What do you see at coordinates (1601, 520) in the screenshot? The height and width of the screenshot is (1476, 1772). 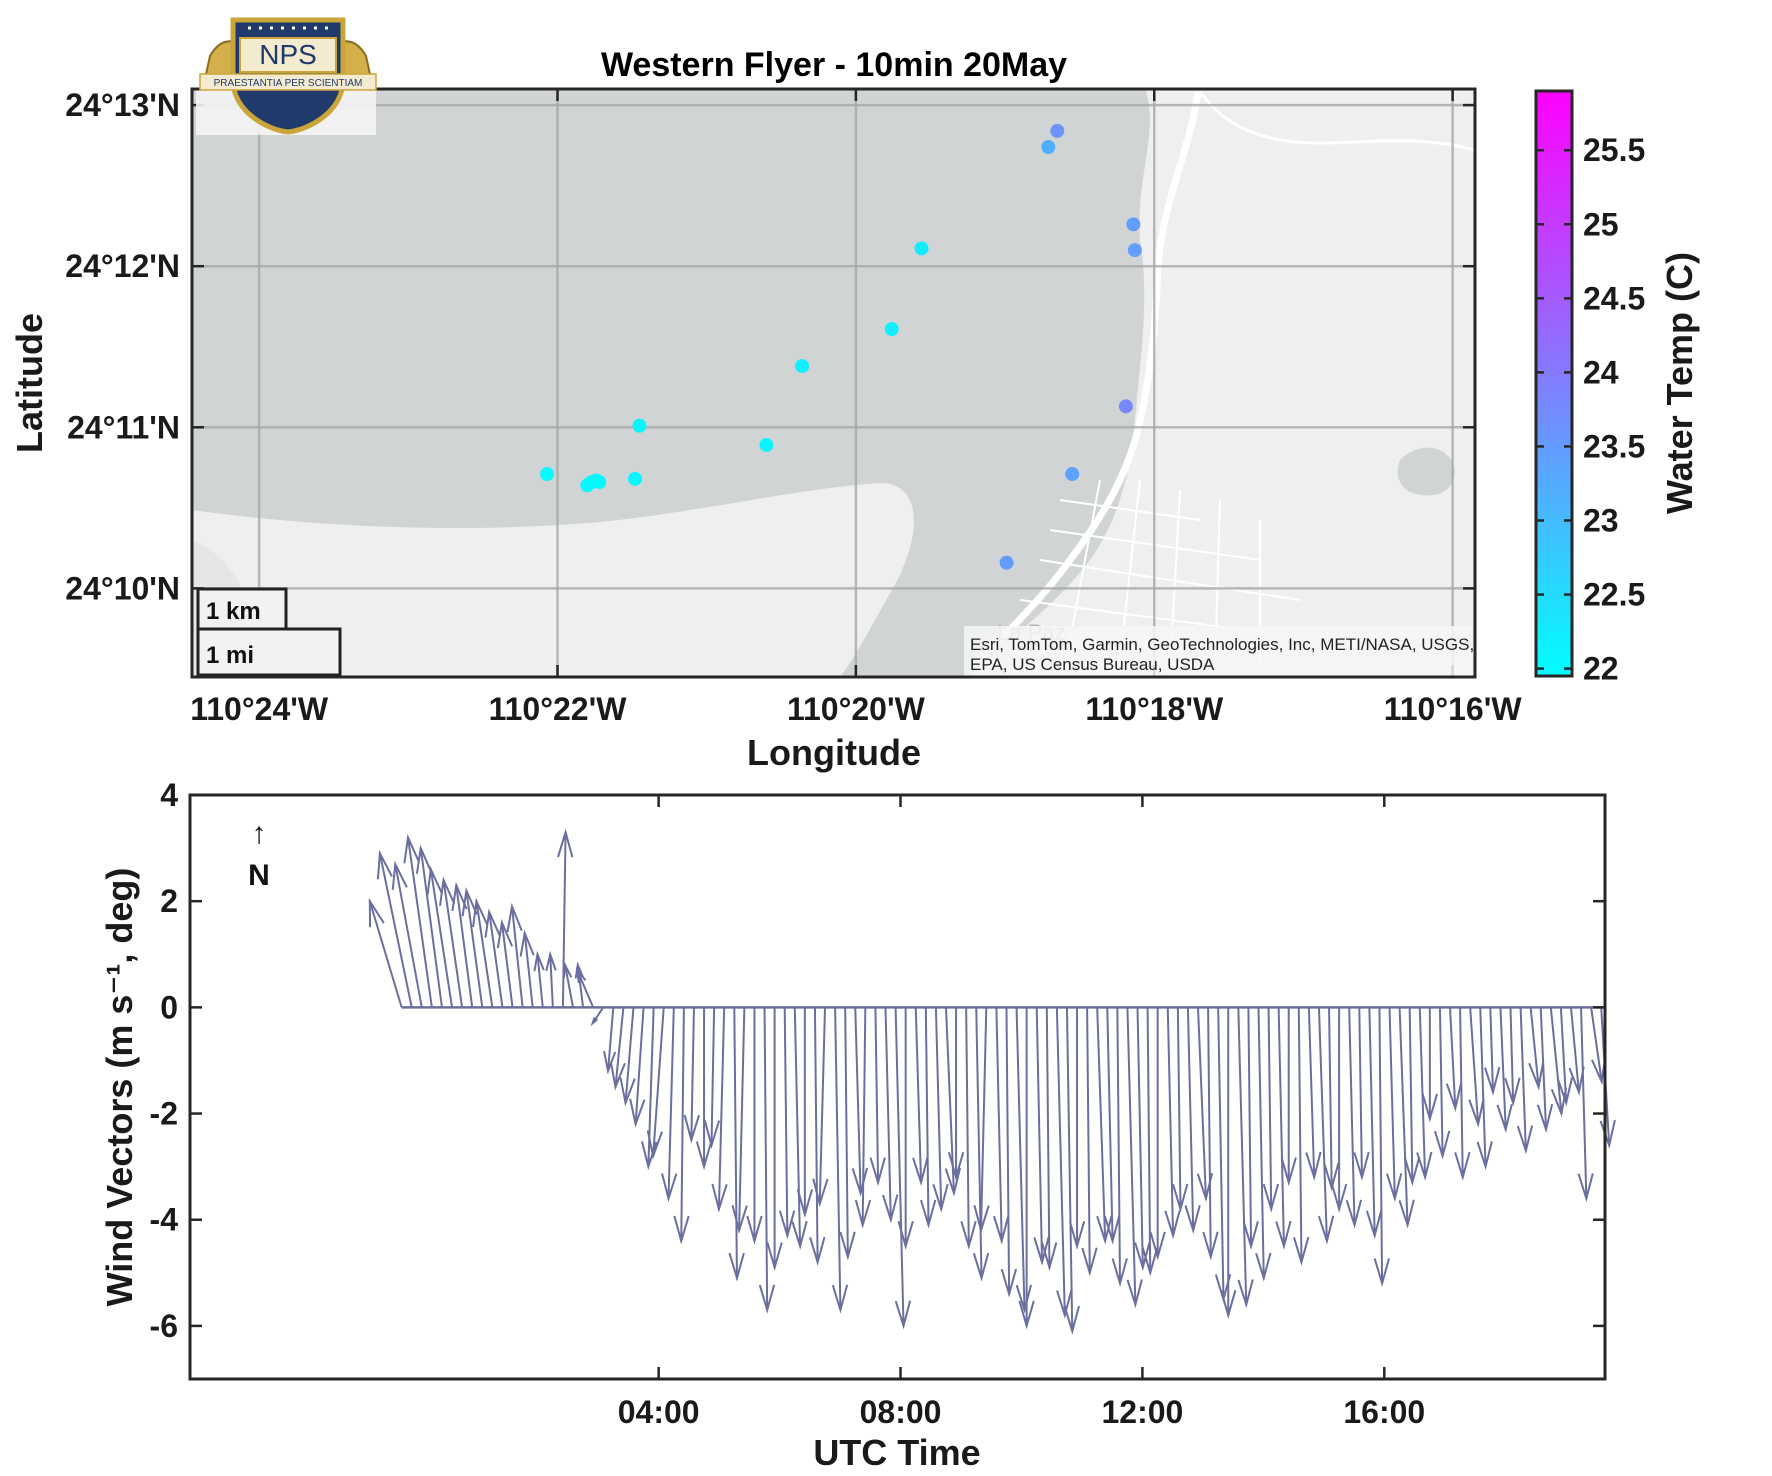 I see `colorbar-tick-label: 23` at bounding box center [1601, 520].